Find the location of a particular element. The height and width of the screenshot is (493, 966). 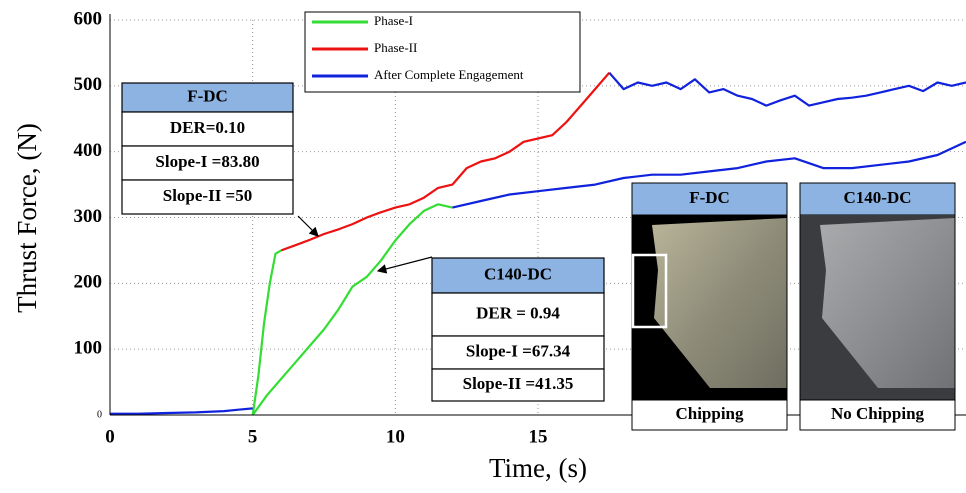

y-tick-label: 0 is located at coordinates (99, 414).